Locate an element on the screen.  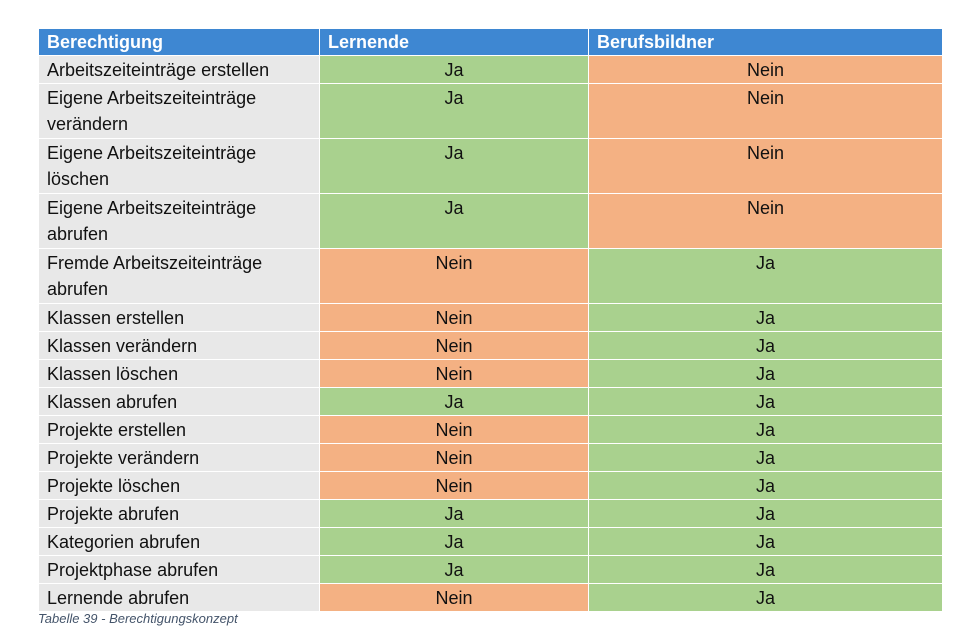
table-row: Eigene Arbeitszeiteinträge löschen Ja Nein is located at coordinates (490, 166).